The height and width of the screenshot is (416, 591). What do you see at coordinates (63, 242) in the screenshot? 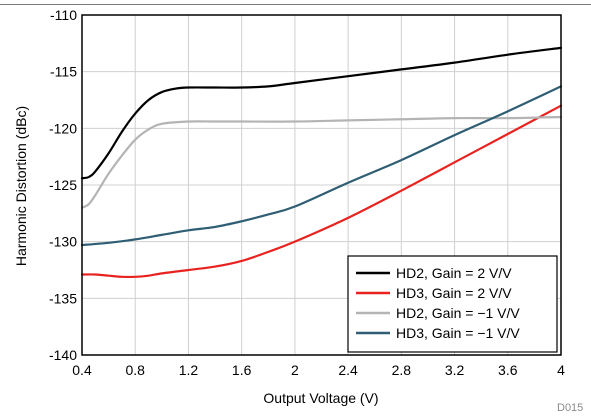
I see `y-tick-label: -130` at bounding box center [63, 242].